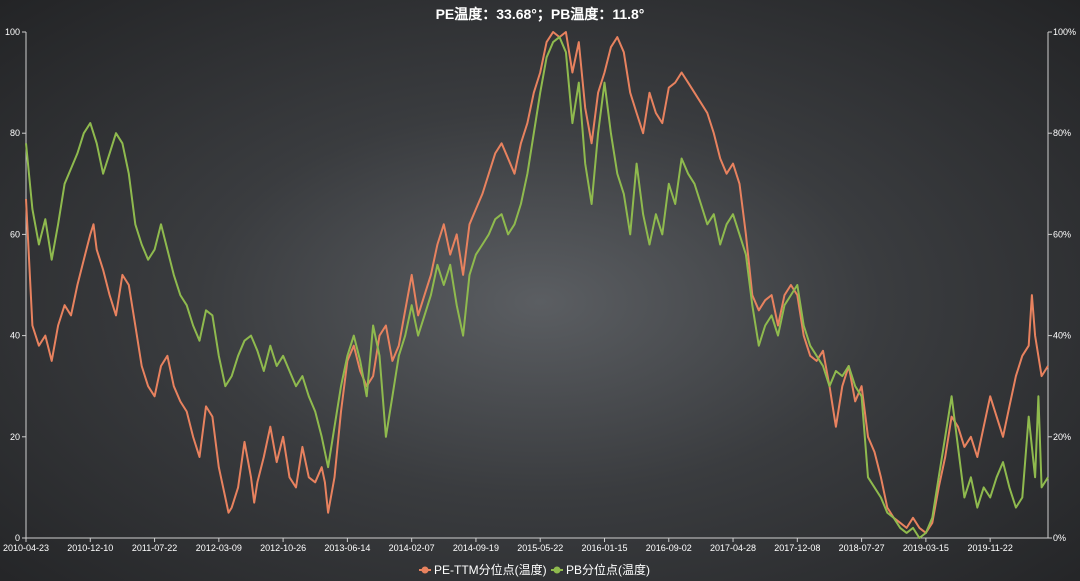  What do you see at coordinates (989, 548) in the screenshot?
I see `x-tick-label: 2019-11-22` at bounding box center [989, 548].